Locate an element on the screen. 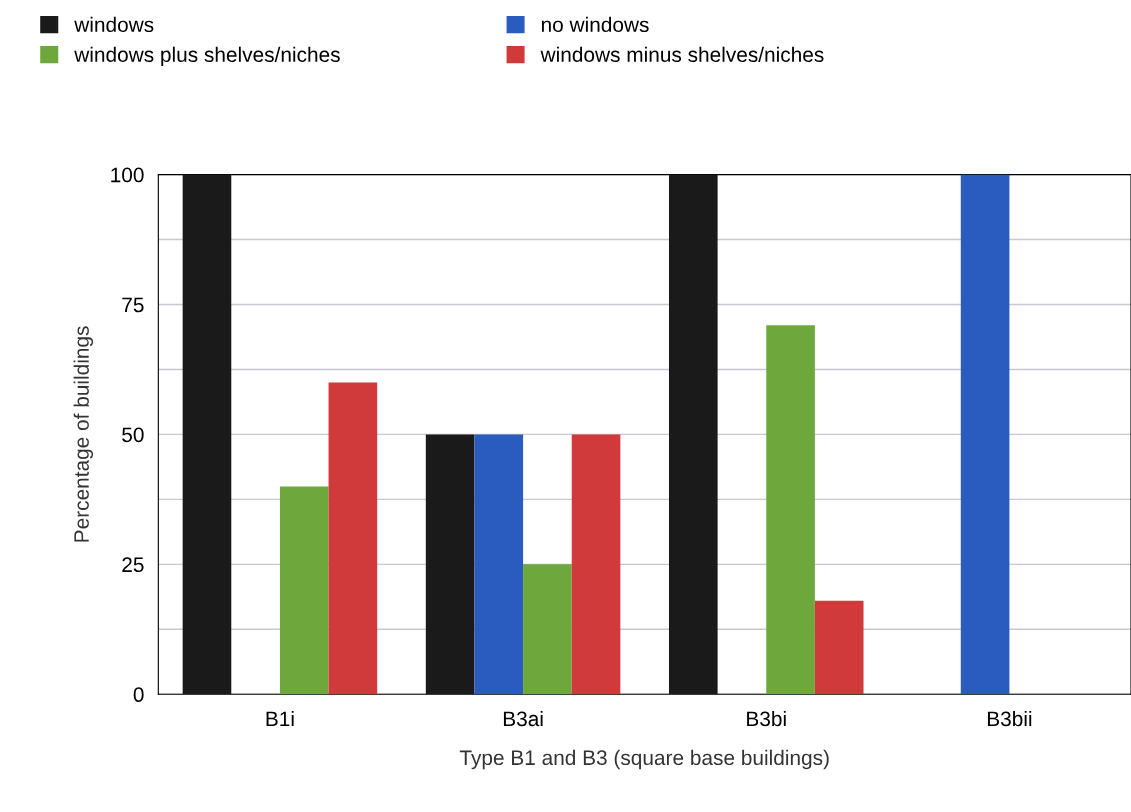 This screenshot has height=812, width=1131. legend-label: no windows is located at coordinates (595, 24).